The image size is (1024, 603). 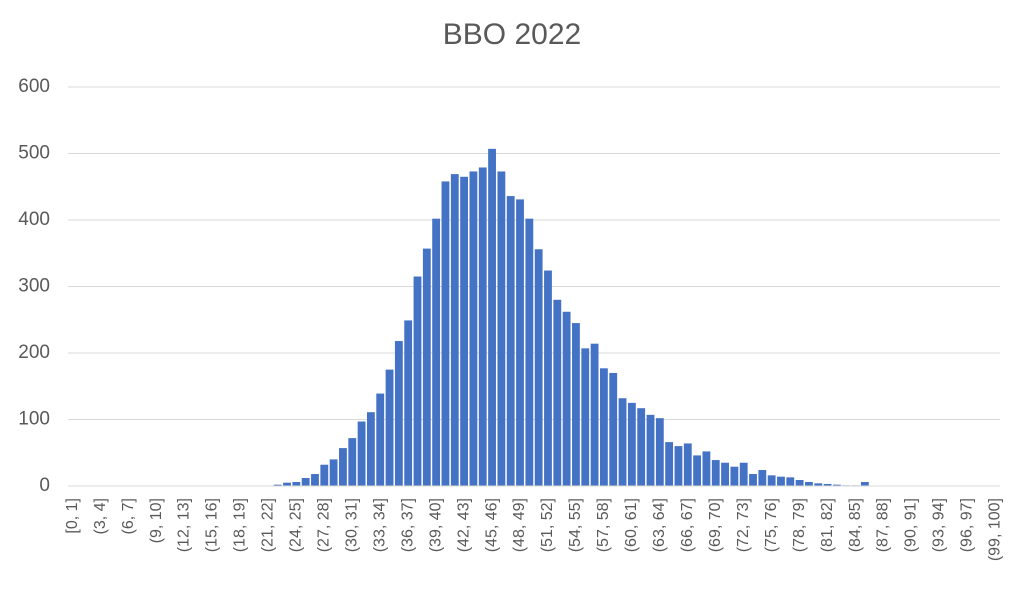 I want to click on x-tick-label: (21, 22], so click(x=268, y=525).